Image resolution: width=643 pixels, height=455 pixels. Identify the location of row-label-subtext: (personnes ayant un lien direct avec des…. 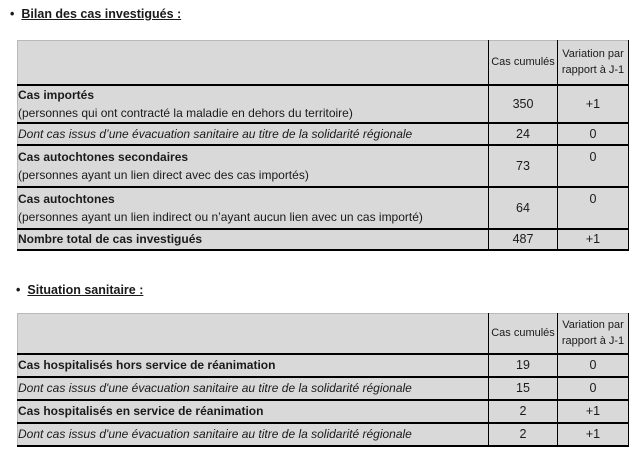
(163, 174).